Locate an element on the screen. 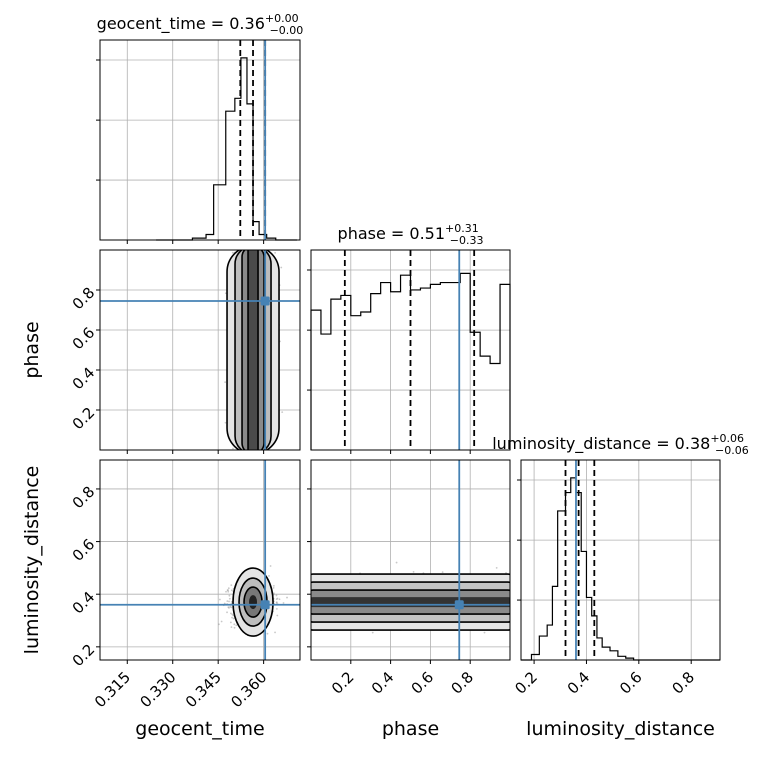 The height and width of the screenshot is (760, 760). scatter-panel-phase-vs-luminosity_distance is located at coordinates (409, 561).